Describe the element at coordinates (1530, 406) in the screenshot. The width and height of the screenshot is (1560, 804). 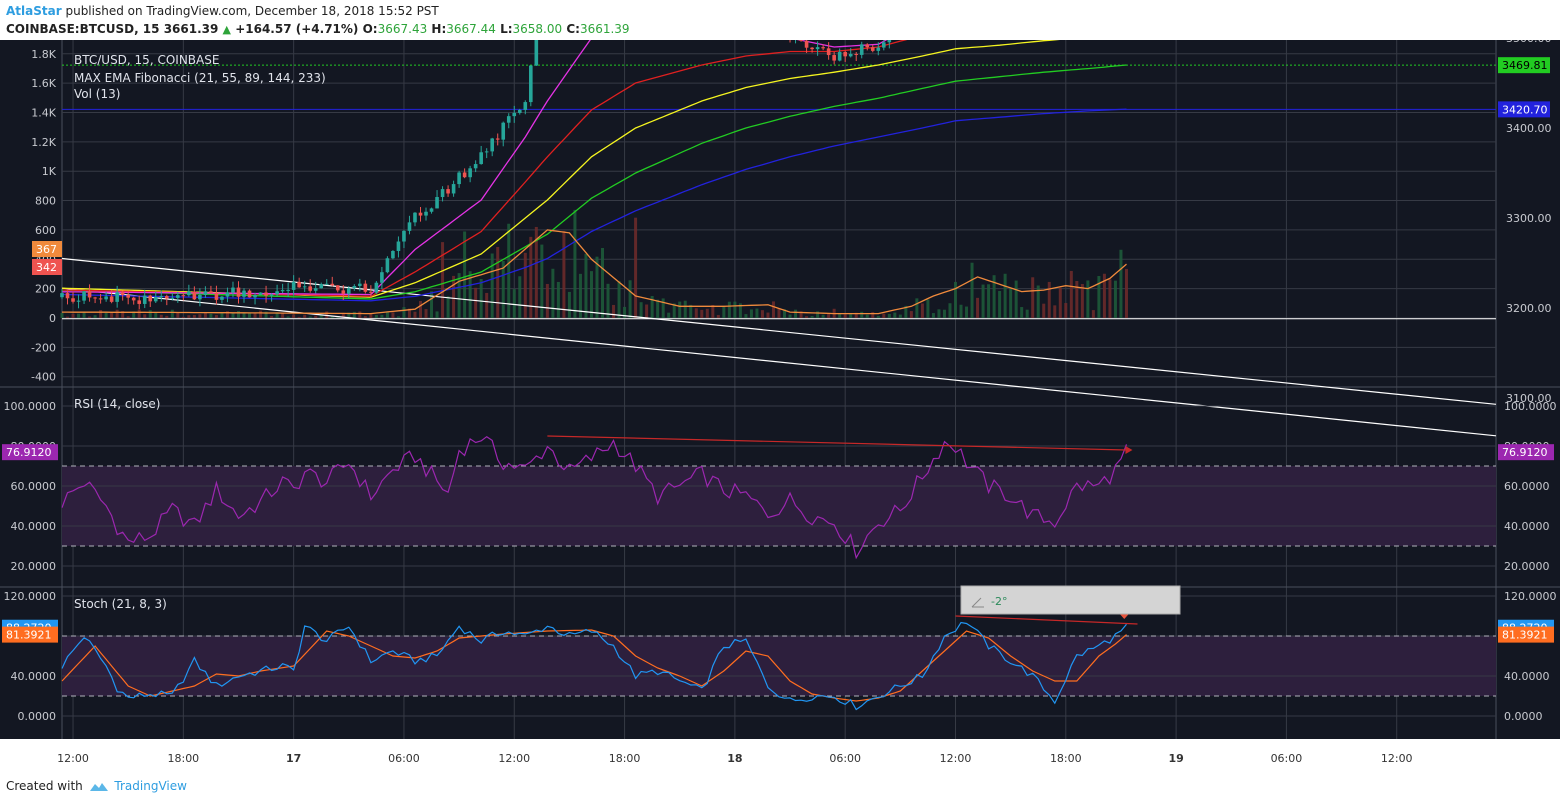
I see `rsi-axis-tick-right: 100.0000` at that location.